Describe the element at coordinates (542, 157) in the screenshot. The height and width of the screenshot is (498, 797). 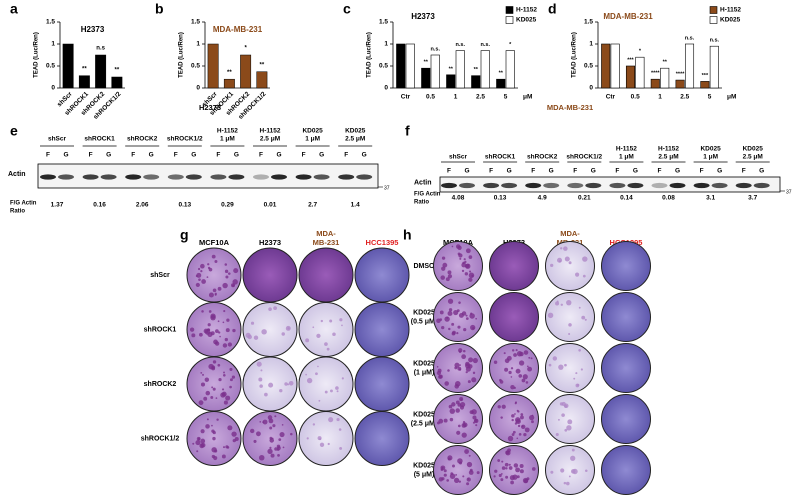
I see `lane-group-label: shROCK2` at that location.